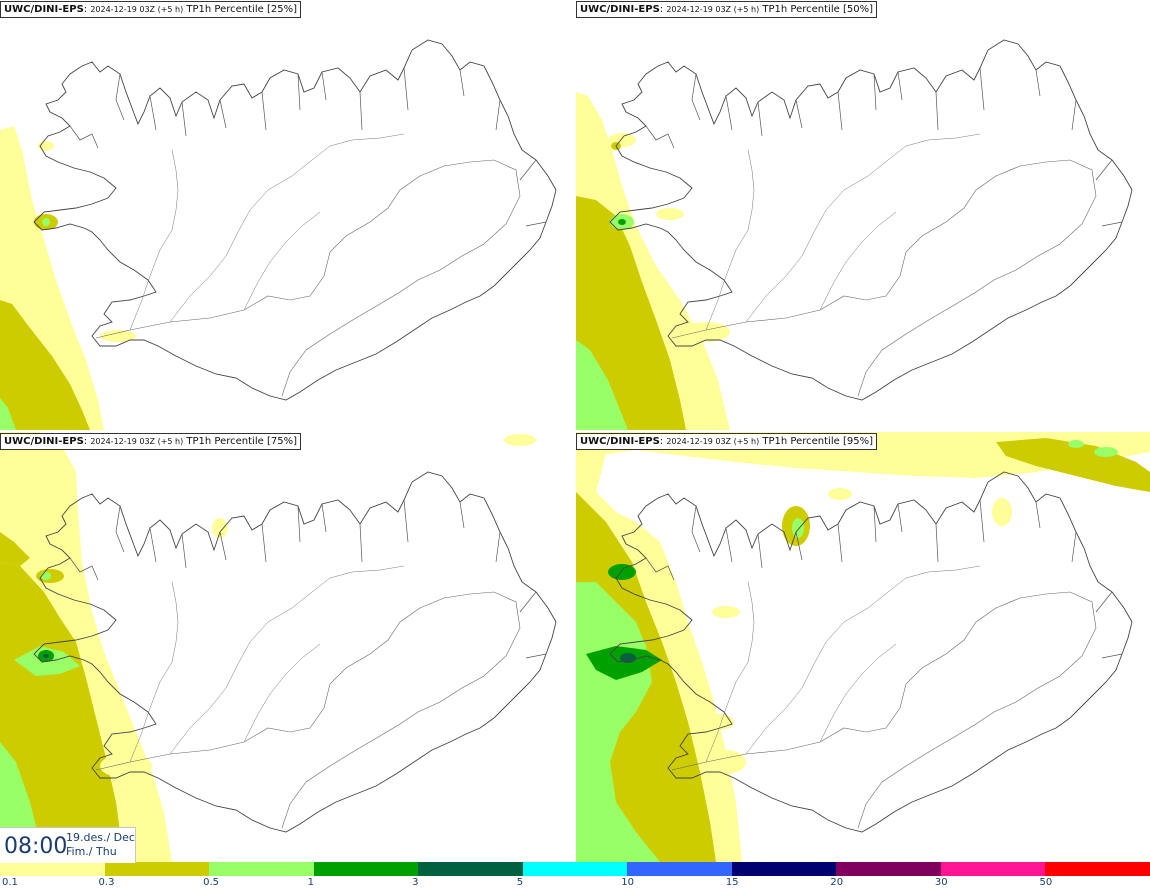 This screenshot has height=891, width=1150. What do you see at coordinates (10, 882) in the screenshot?
I see `legend-tick-label: 0.1` at bounding box center [10, 882].